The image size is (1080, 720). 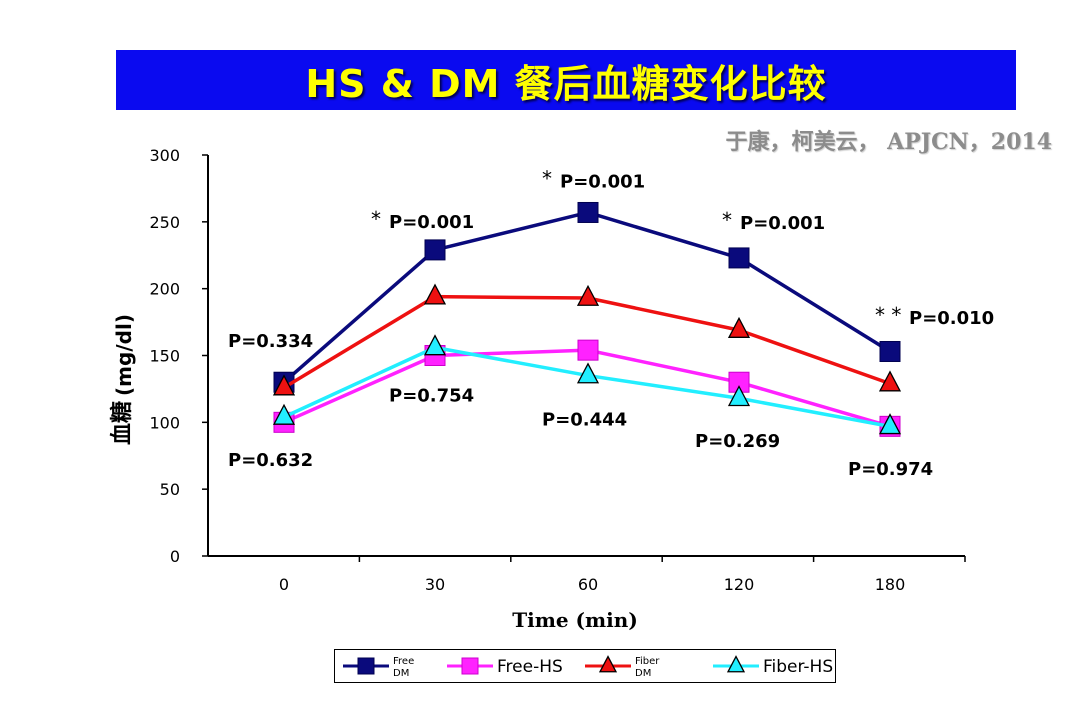 I want to click on p-value-label: P=0.269, so click(x=737, y=441).